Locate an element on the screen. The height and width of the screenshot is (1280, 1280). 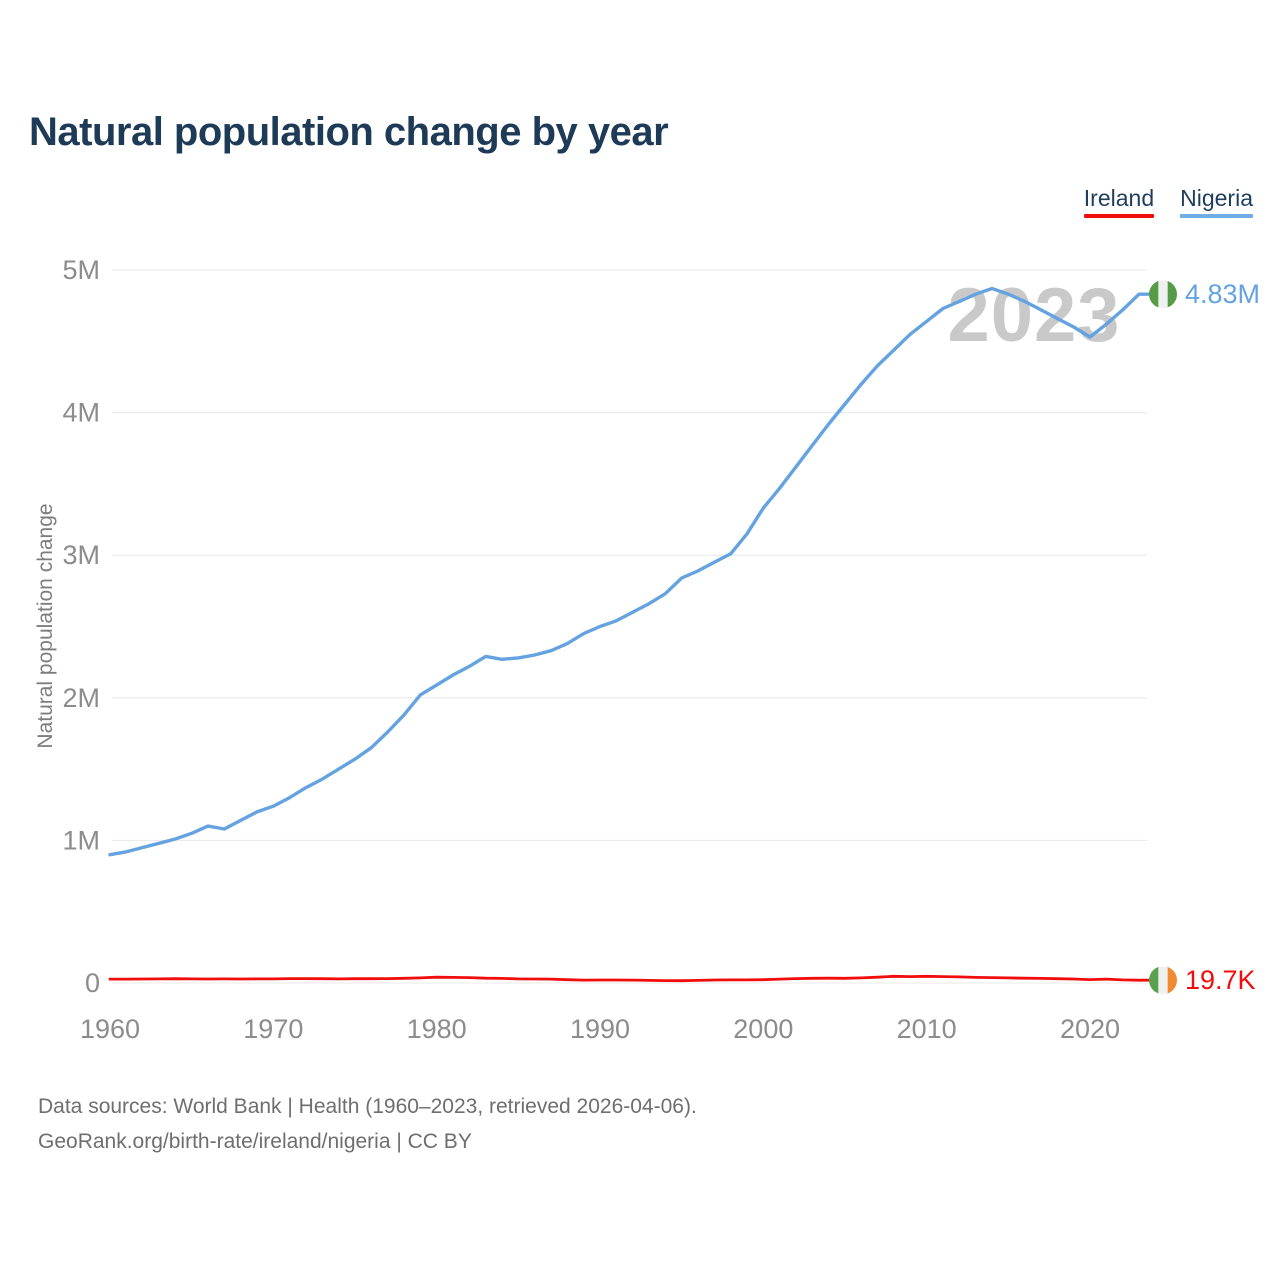
y-tick-label: 3M is located at coordinates (81, 555).